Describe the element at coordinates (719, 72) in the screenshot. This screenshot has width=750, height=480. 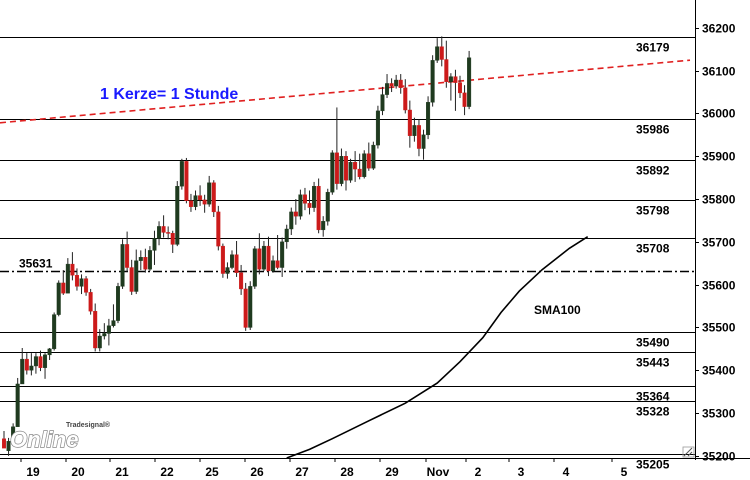
I see `y-tick-label: 36100` at that location.